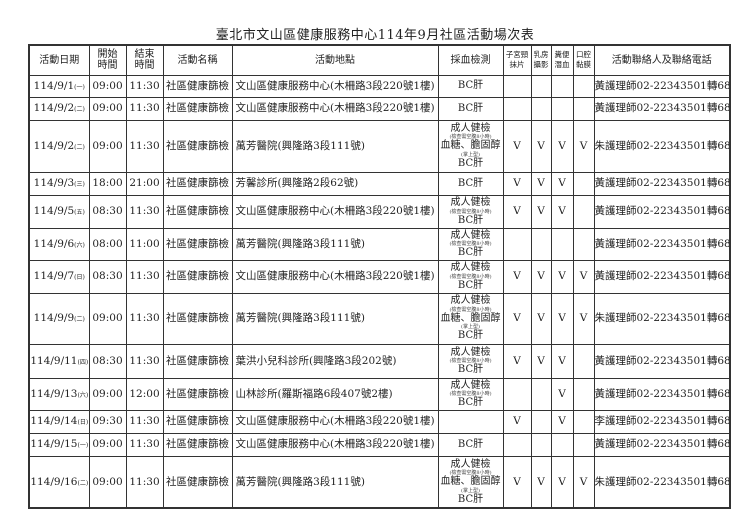 This screenshot has width=750, height=530. What do you see at coordinates (79, 185) in the screenshot?
I see `weekday: (三)` at bounding box center [79, 185].